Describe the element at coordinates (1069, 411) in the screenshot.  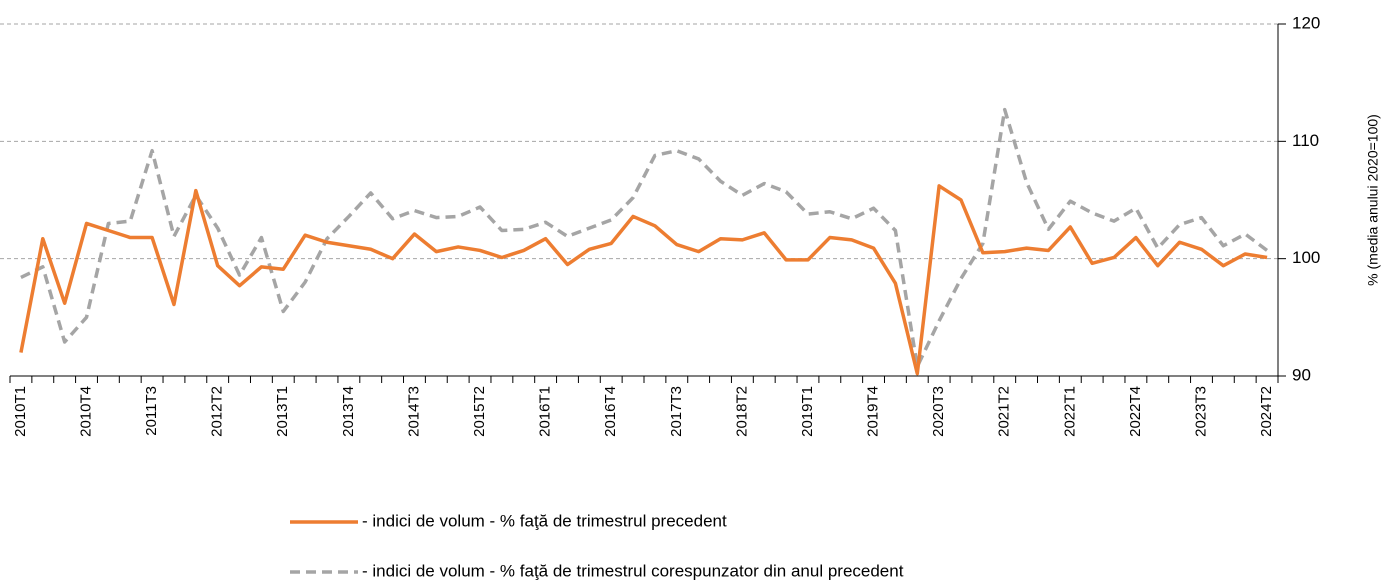
I see `x-tick-label: 2022T1` at that location.